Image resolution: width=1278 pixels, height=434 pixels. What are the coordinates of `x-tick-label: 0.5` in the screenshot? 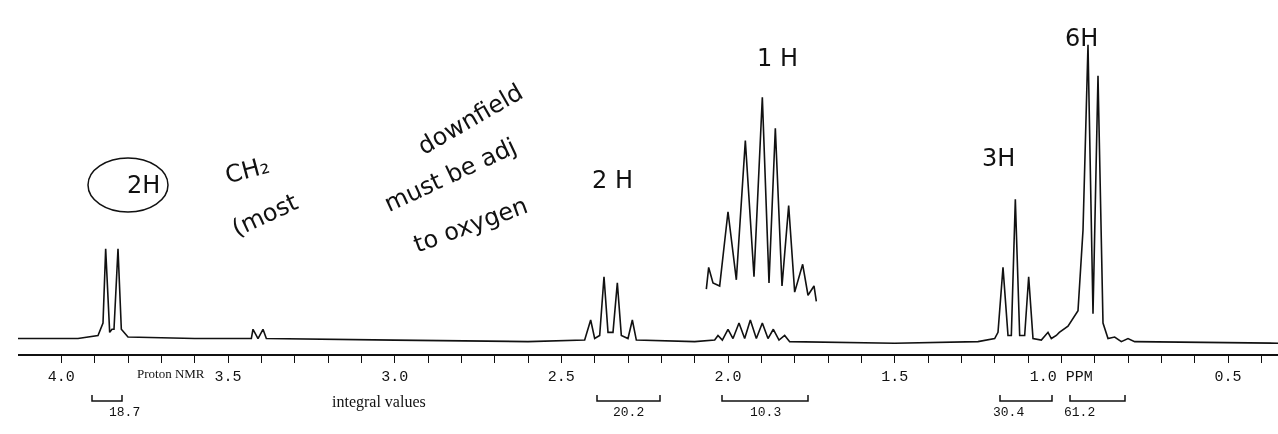 It's located at (1228, 377).